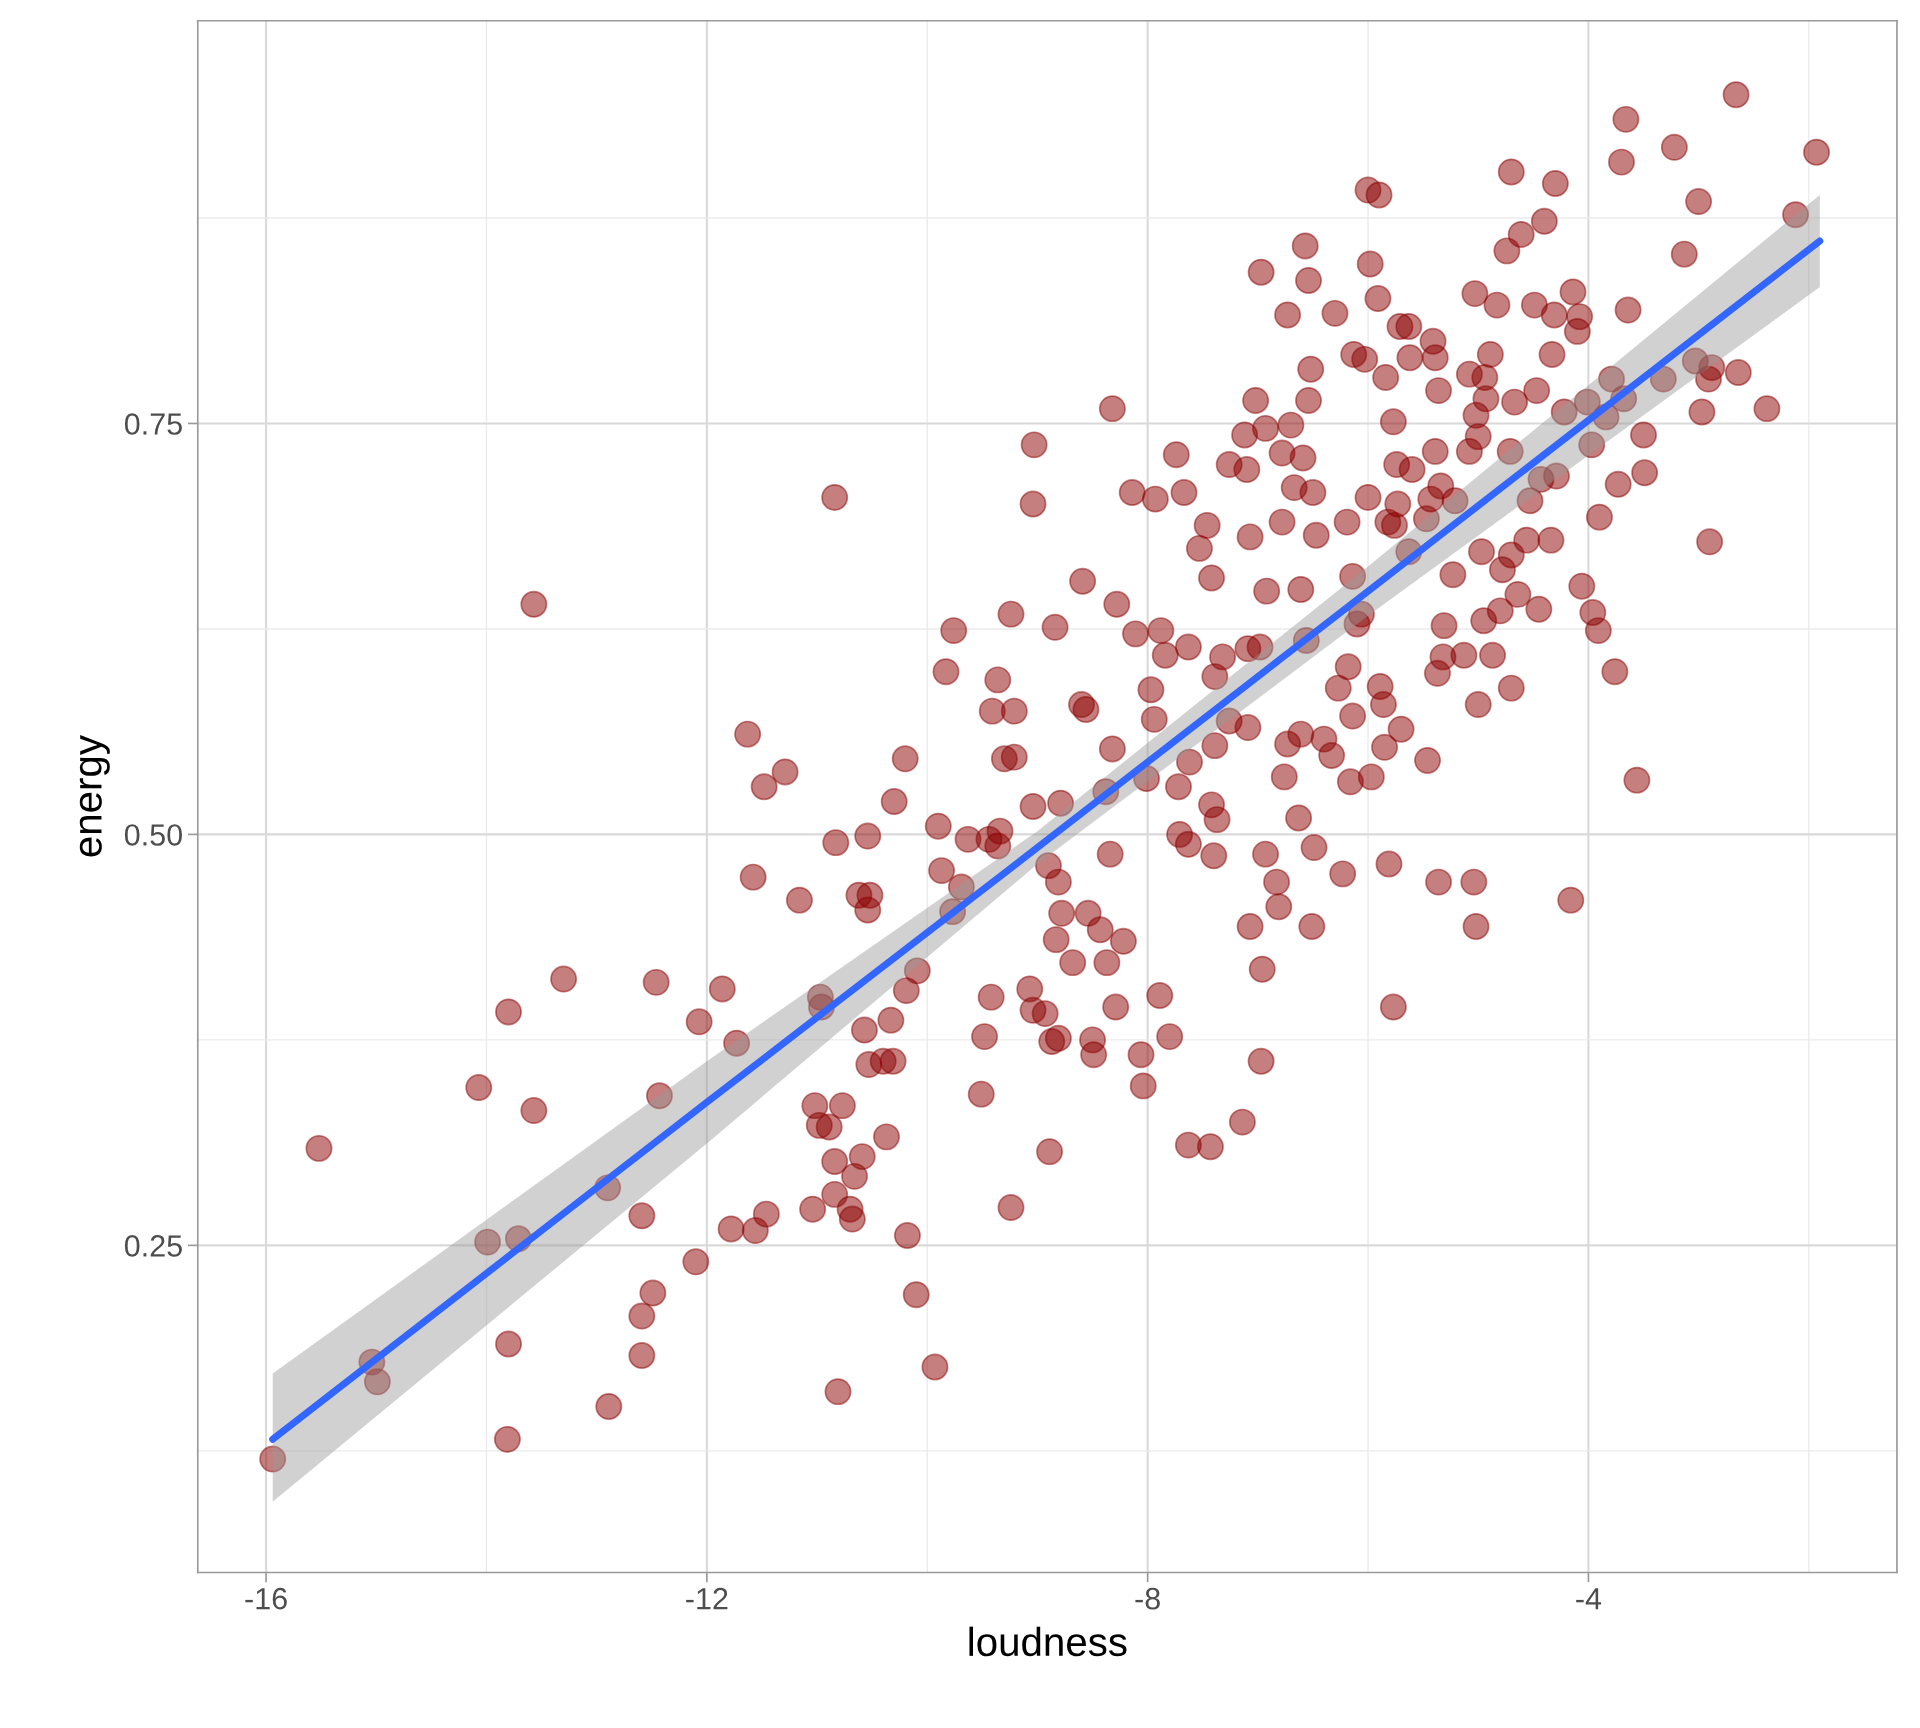 Image resolution: width=1920 pixels, height=1728 pixels. I want to click on y-axis-title: energy, so click(94, 796).